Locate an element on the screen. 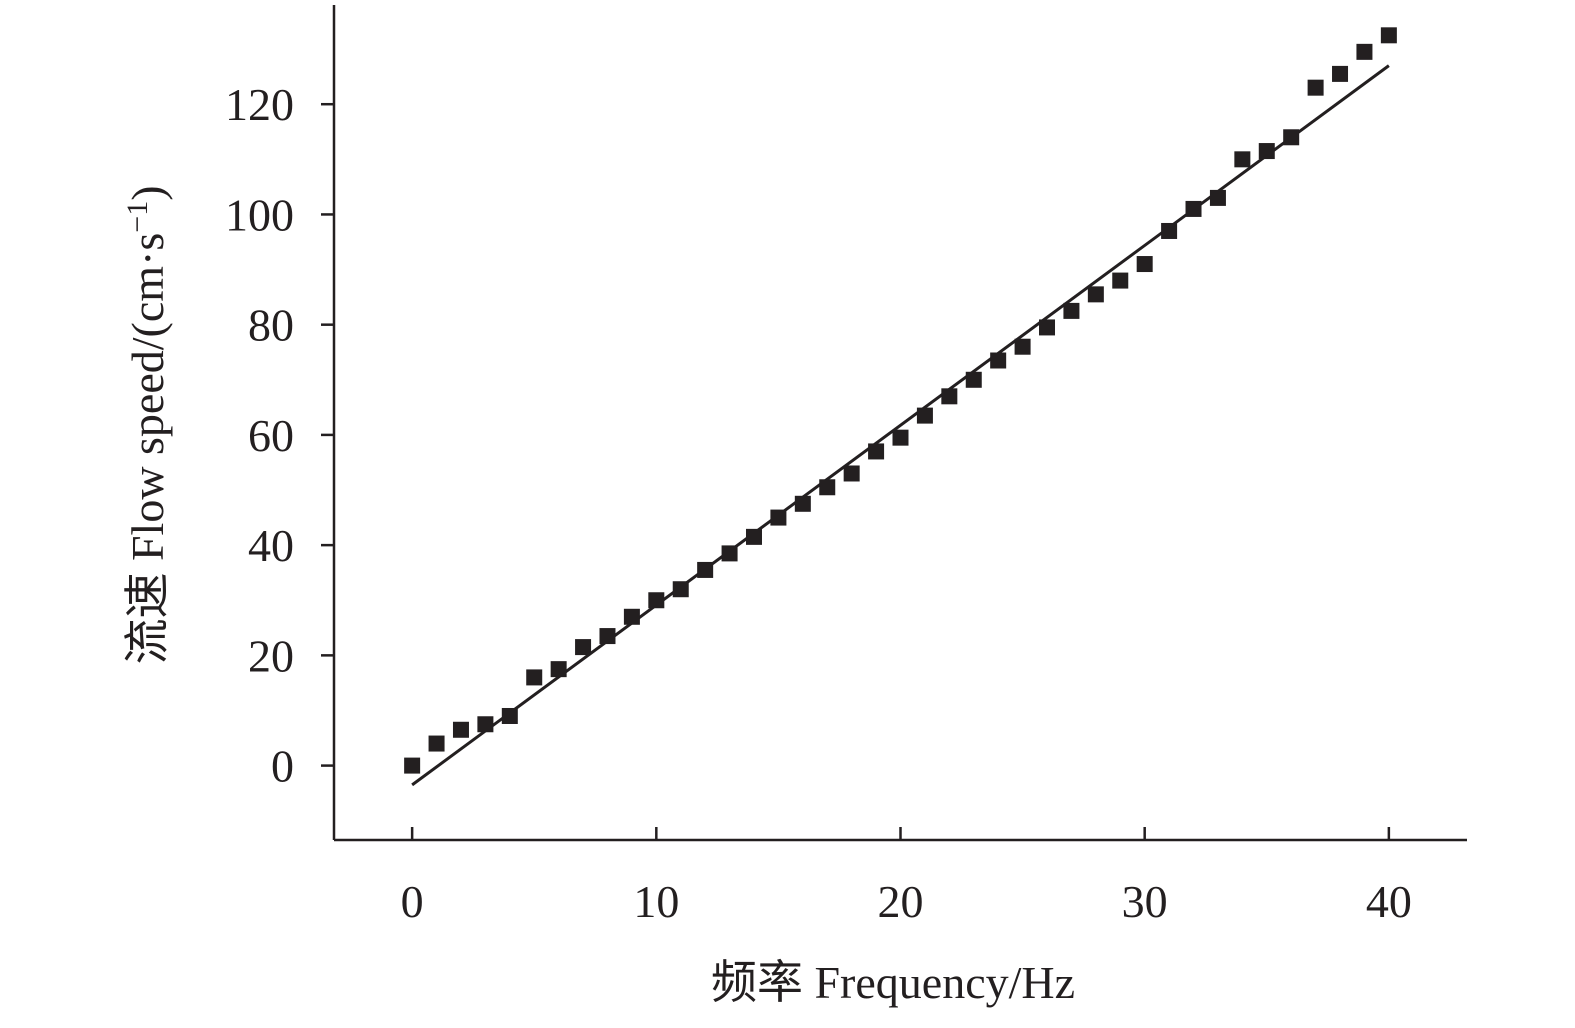 The width and height of the screenshot is (1575, 1028). x-tick-label: 10 is located at coordinates (656, 901).